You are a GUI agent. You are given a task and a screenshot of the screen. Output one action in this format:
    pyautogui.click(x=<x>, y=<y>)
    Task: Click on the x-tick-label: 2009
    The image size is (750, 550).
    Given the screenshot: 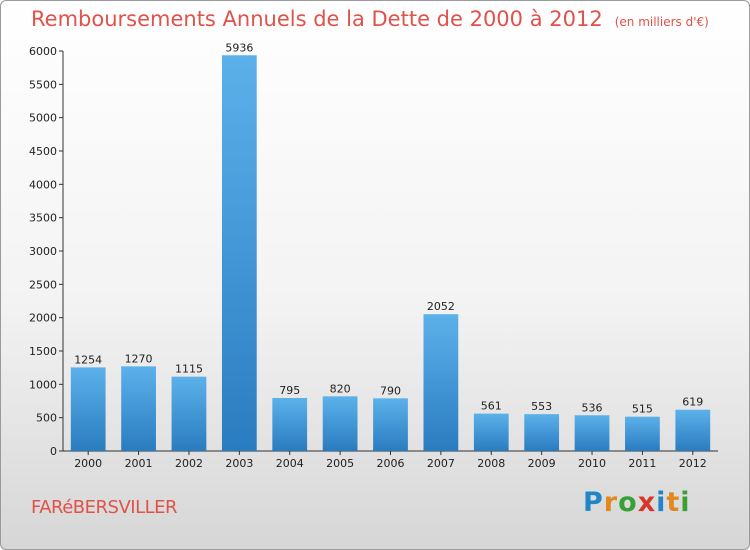 What is the action you would take?
    pyautogui.click(x=542, y=463)
    